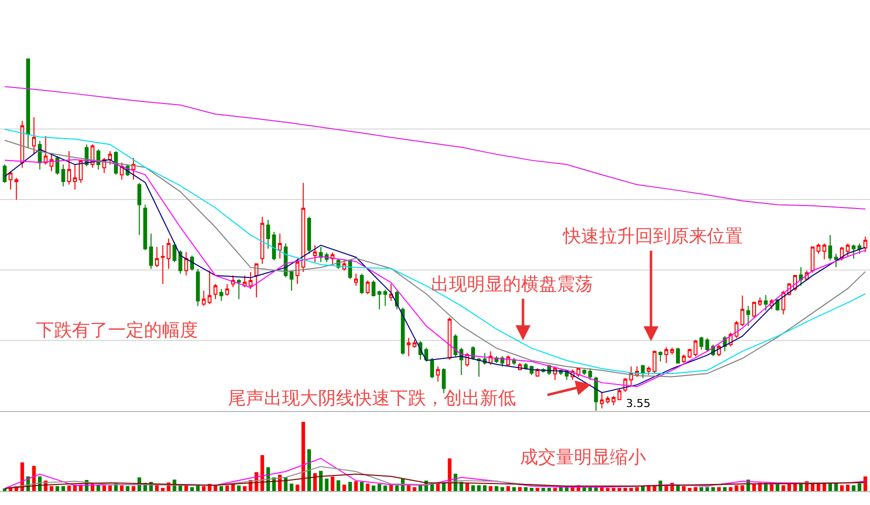 This screenshot has width=870, height=505. I want to click on annotation: 尾声出现大阴线快速下跌，创出新低, so click(372, 398).